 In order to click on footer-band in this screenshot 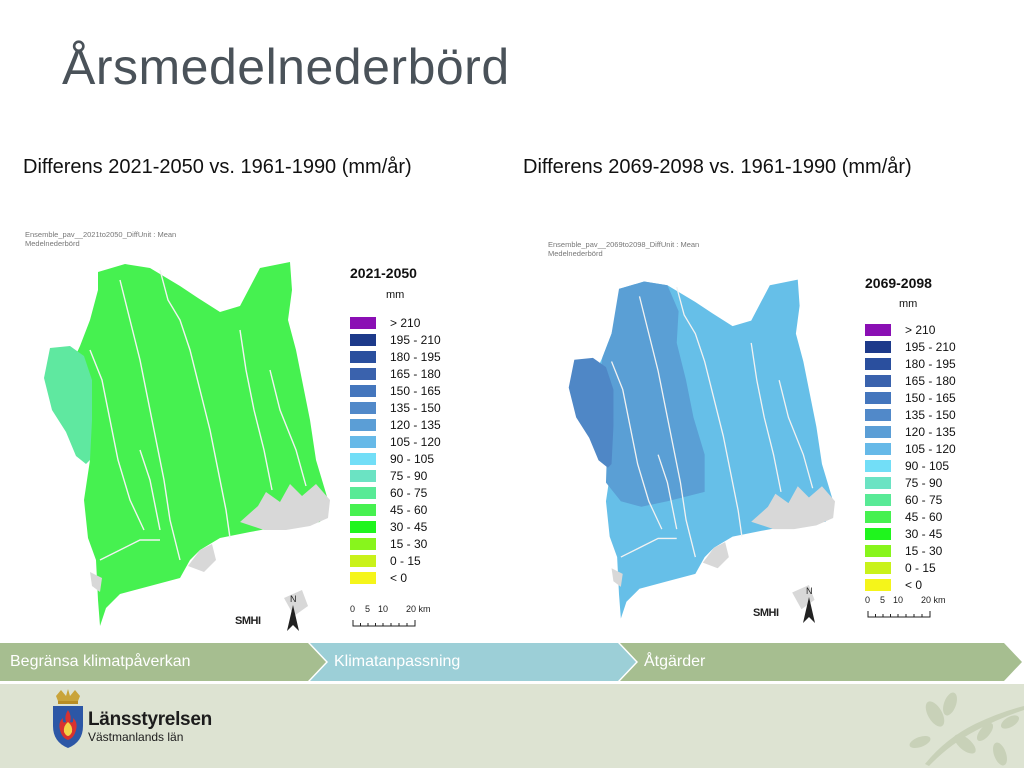, I will do `click(512, 726)`.